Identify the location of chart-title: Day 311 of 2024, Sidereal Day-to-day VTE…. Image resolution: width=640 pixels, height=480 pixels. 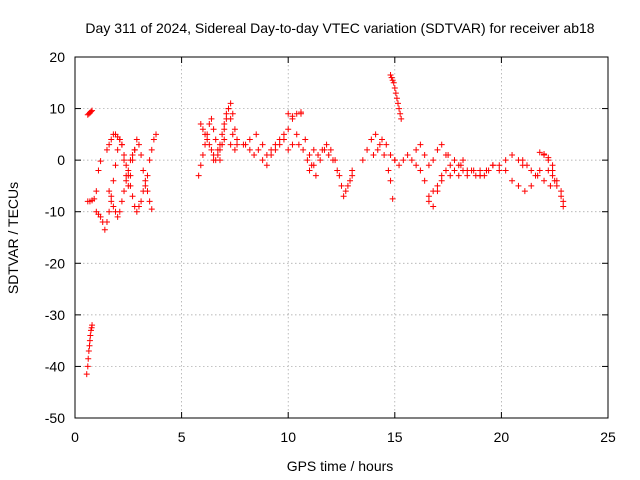
(339, 28).